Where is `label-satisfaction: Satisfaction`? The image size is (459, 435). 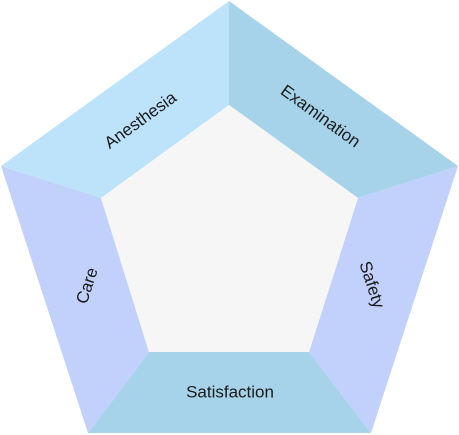
label-satisfaction: Satisfaction is located at coordinates (230, 391).